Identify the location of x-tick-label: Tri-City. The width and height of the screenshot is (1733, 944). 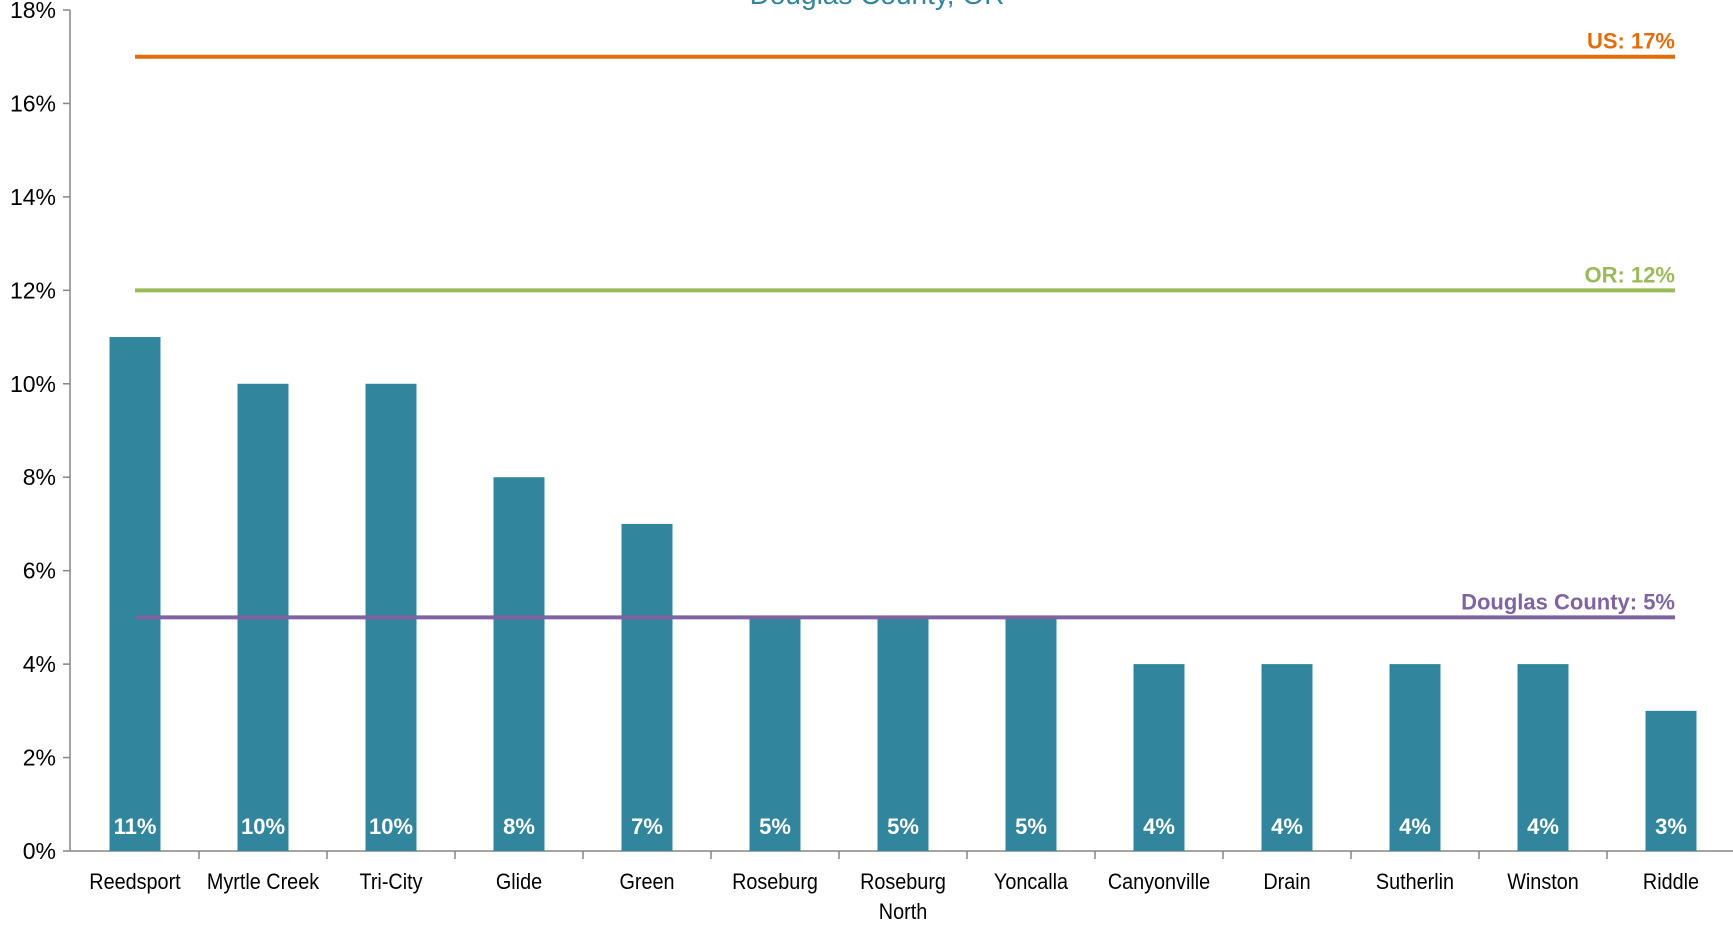
(391, 881).